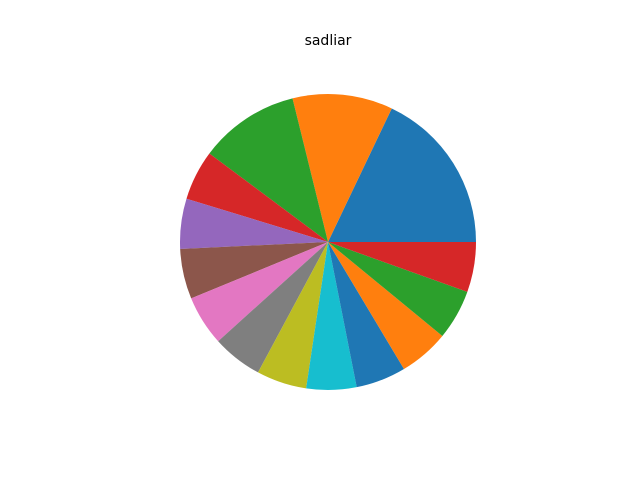 The image size is (640, 480). Describe the element at coordinates (328, 41) in the screenshot. I see `chart-title: sadliar` at that location.